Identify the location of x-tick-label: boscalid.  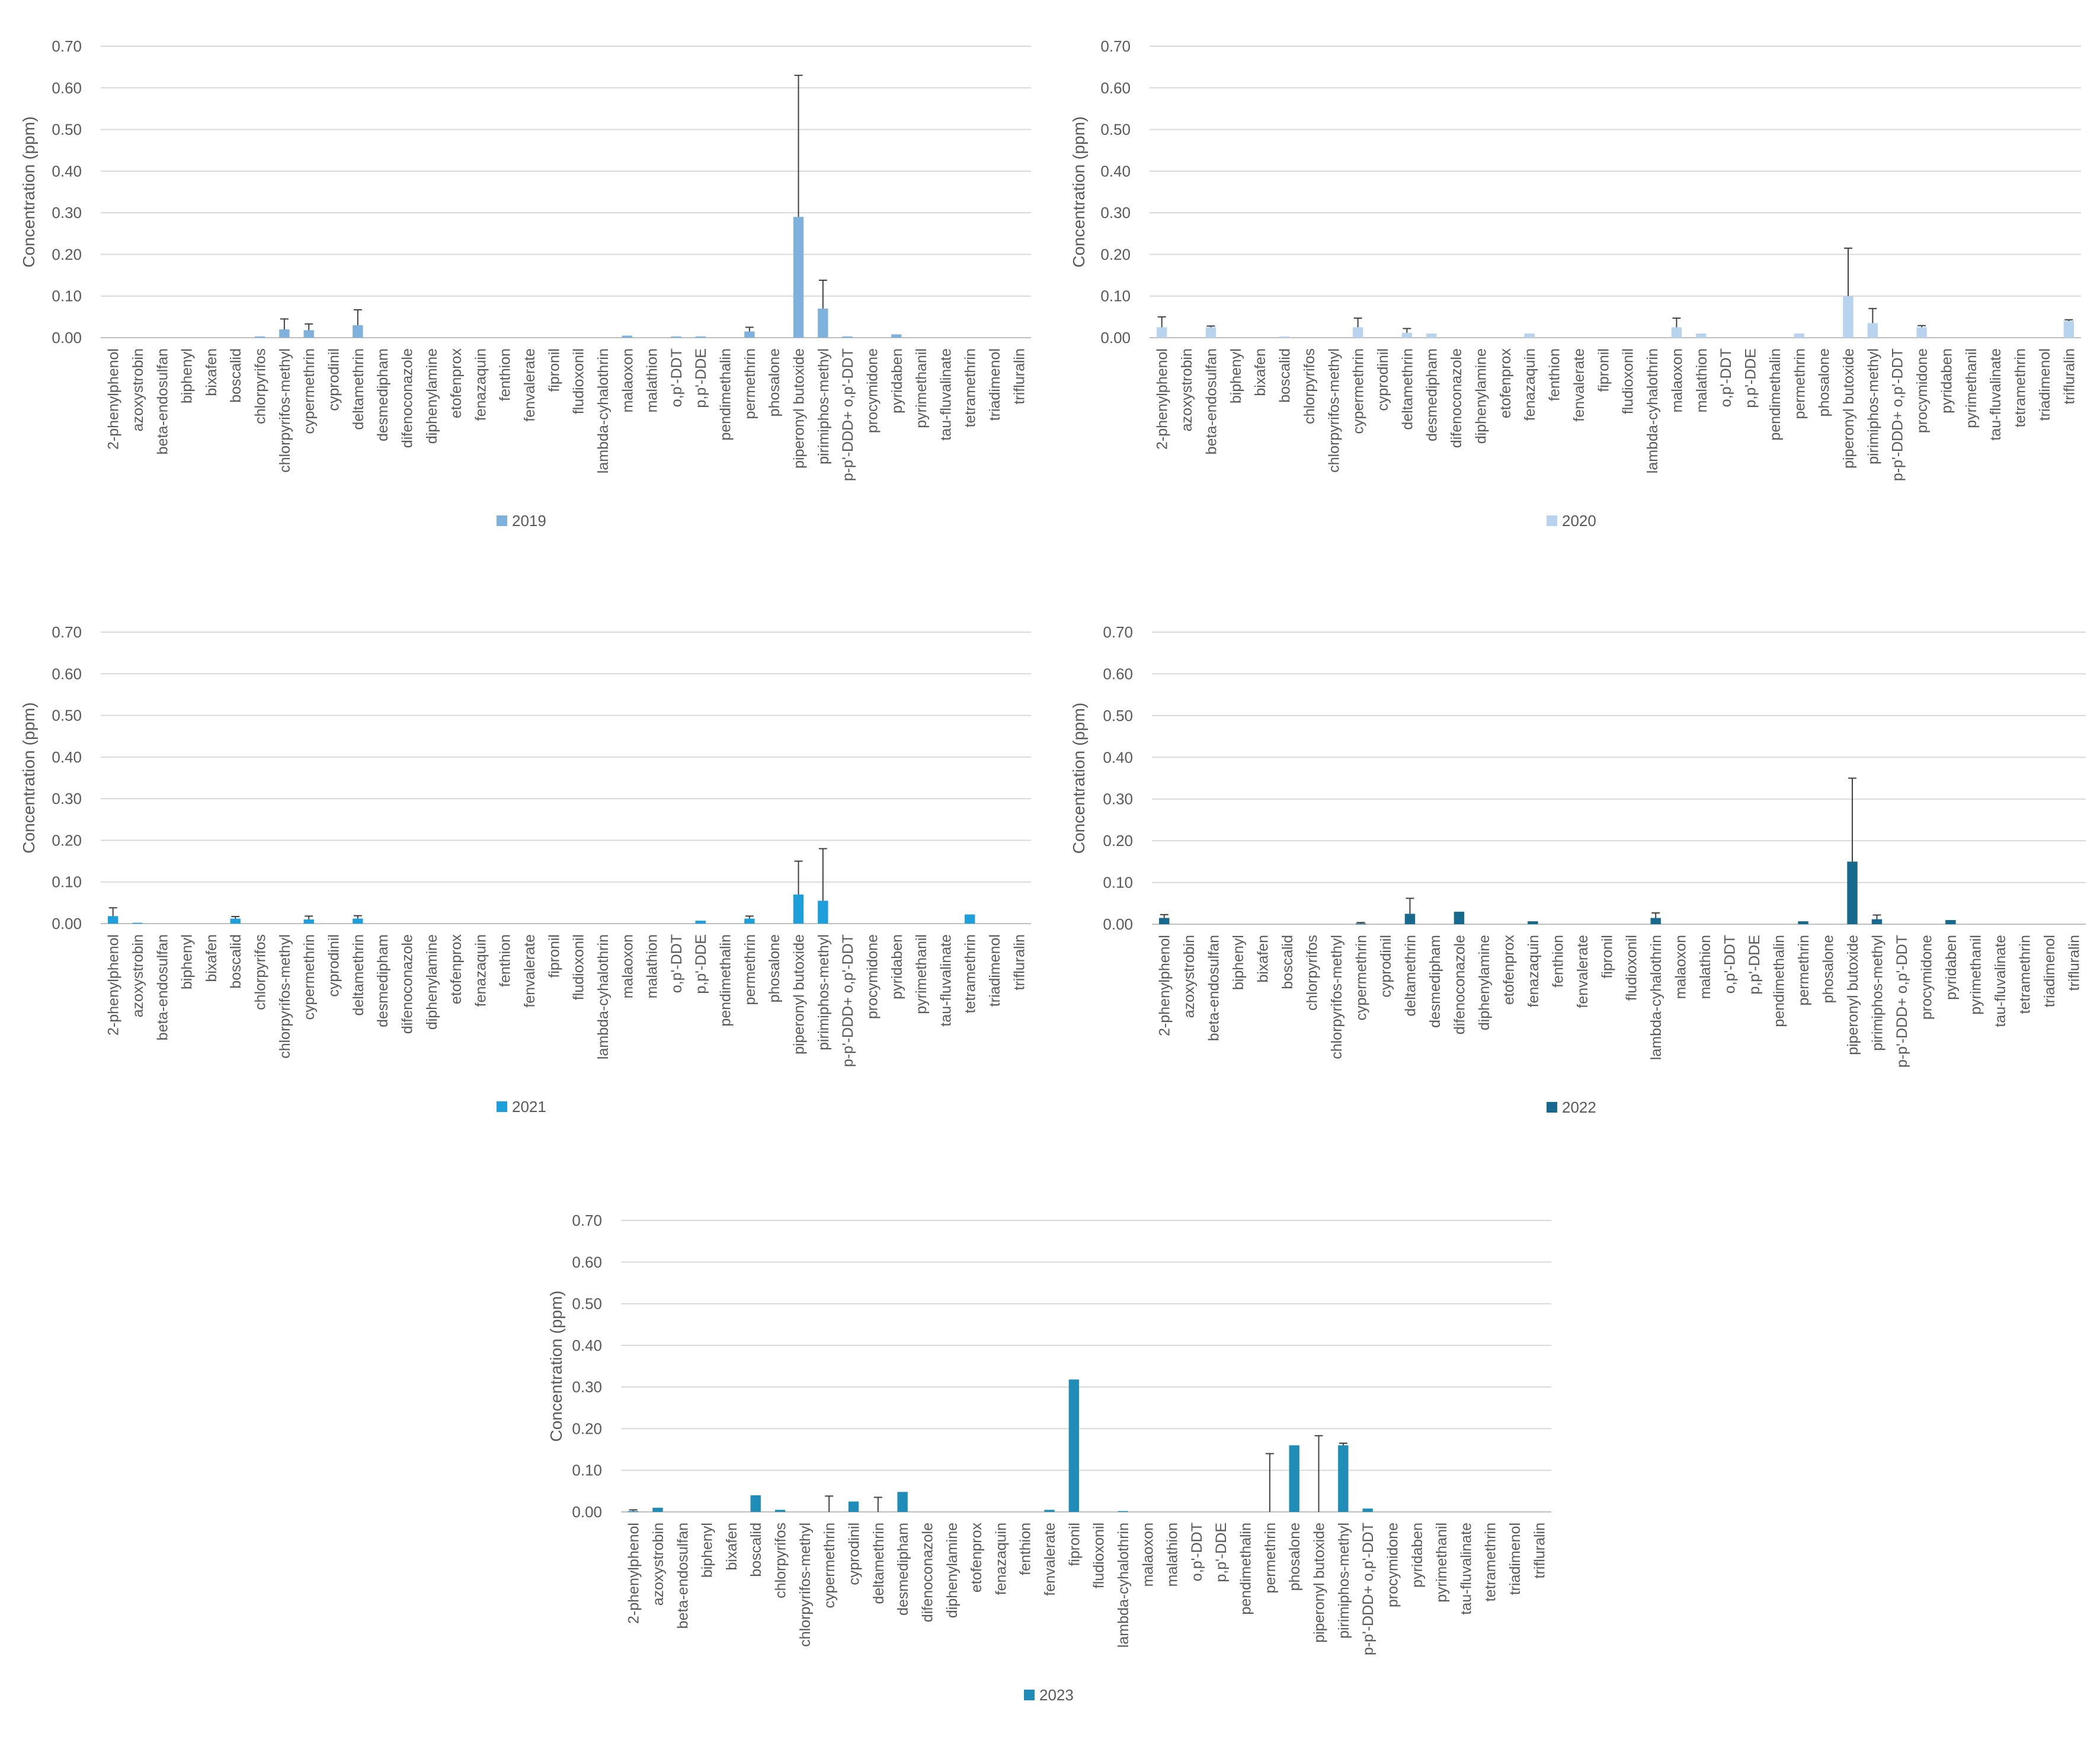
(1287, 962).